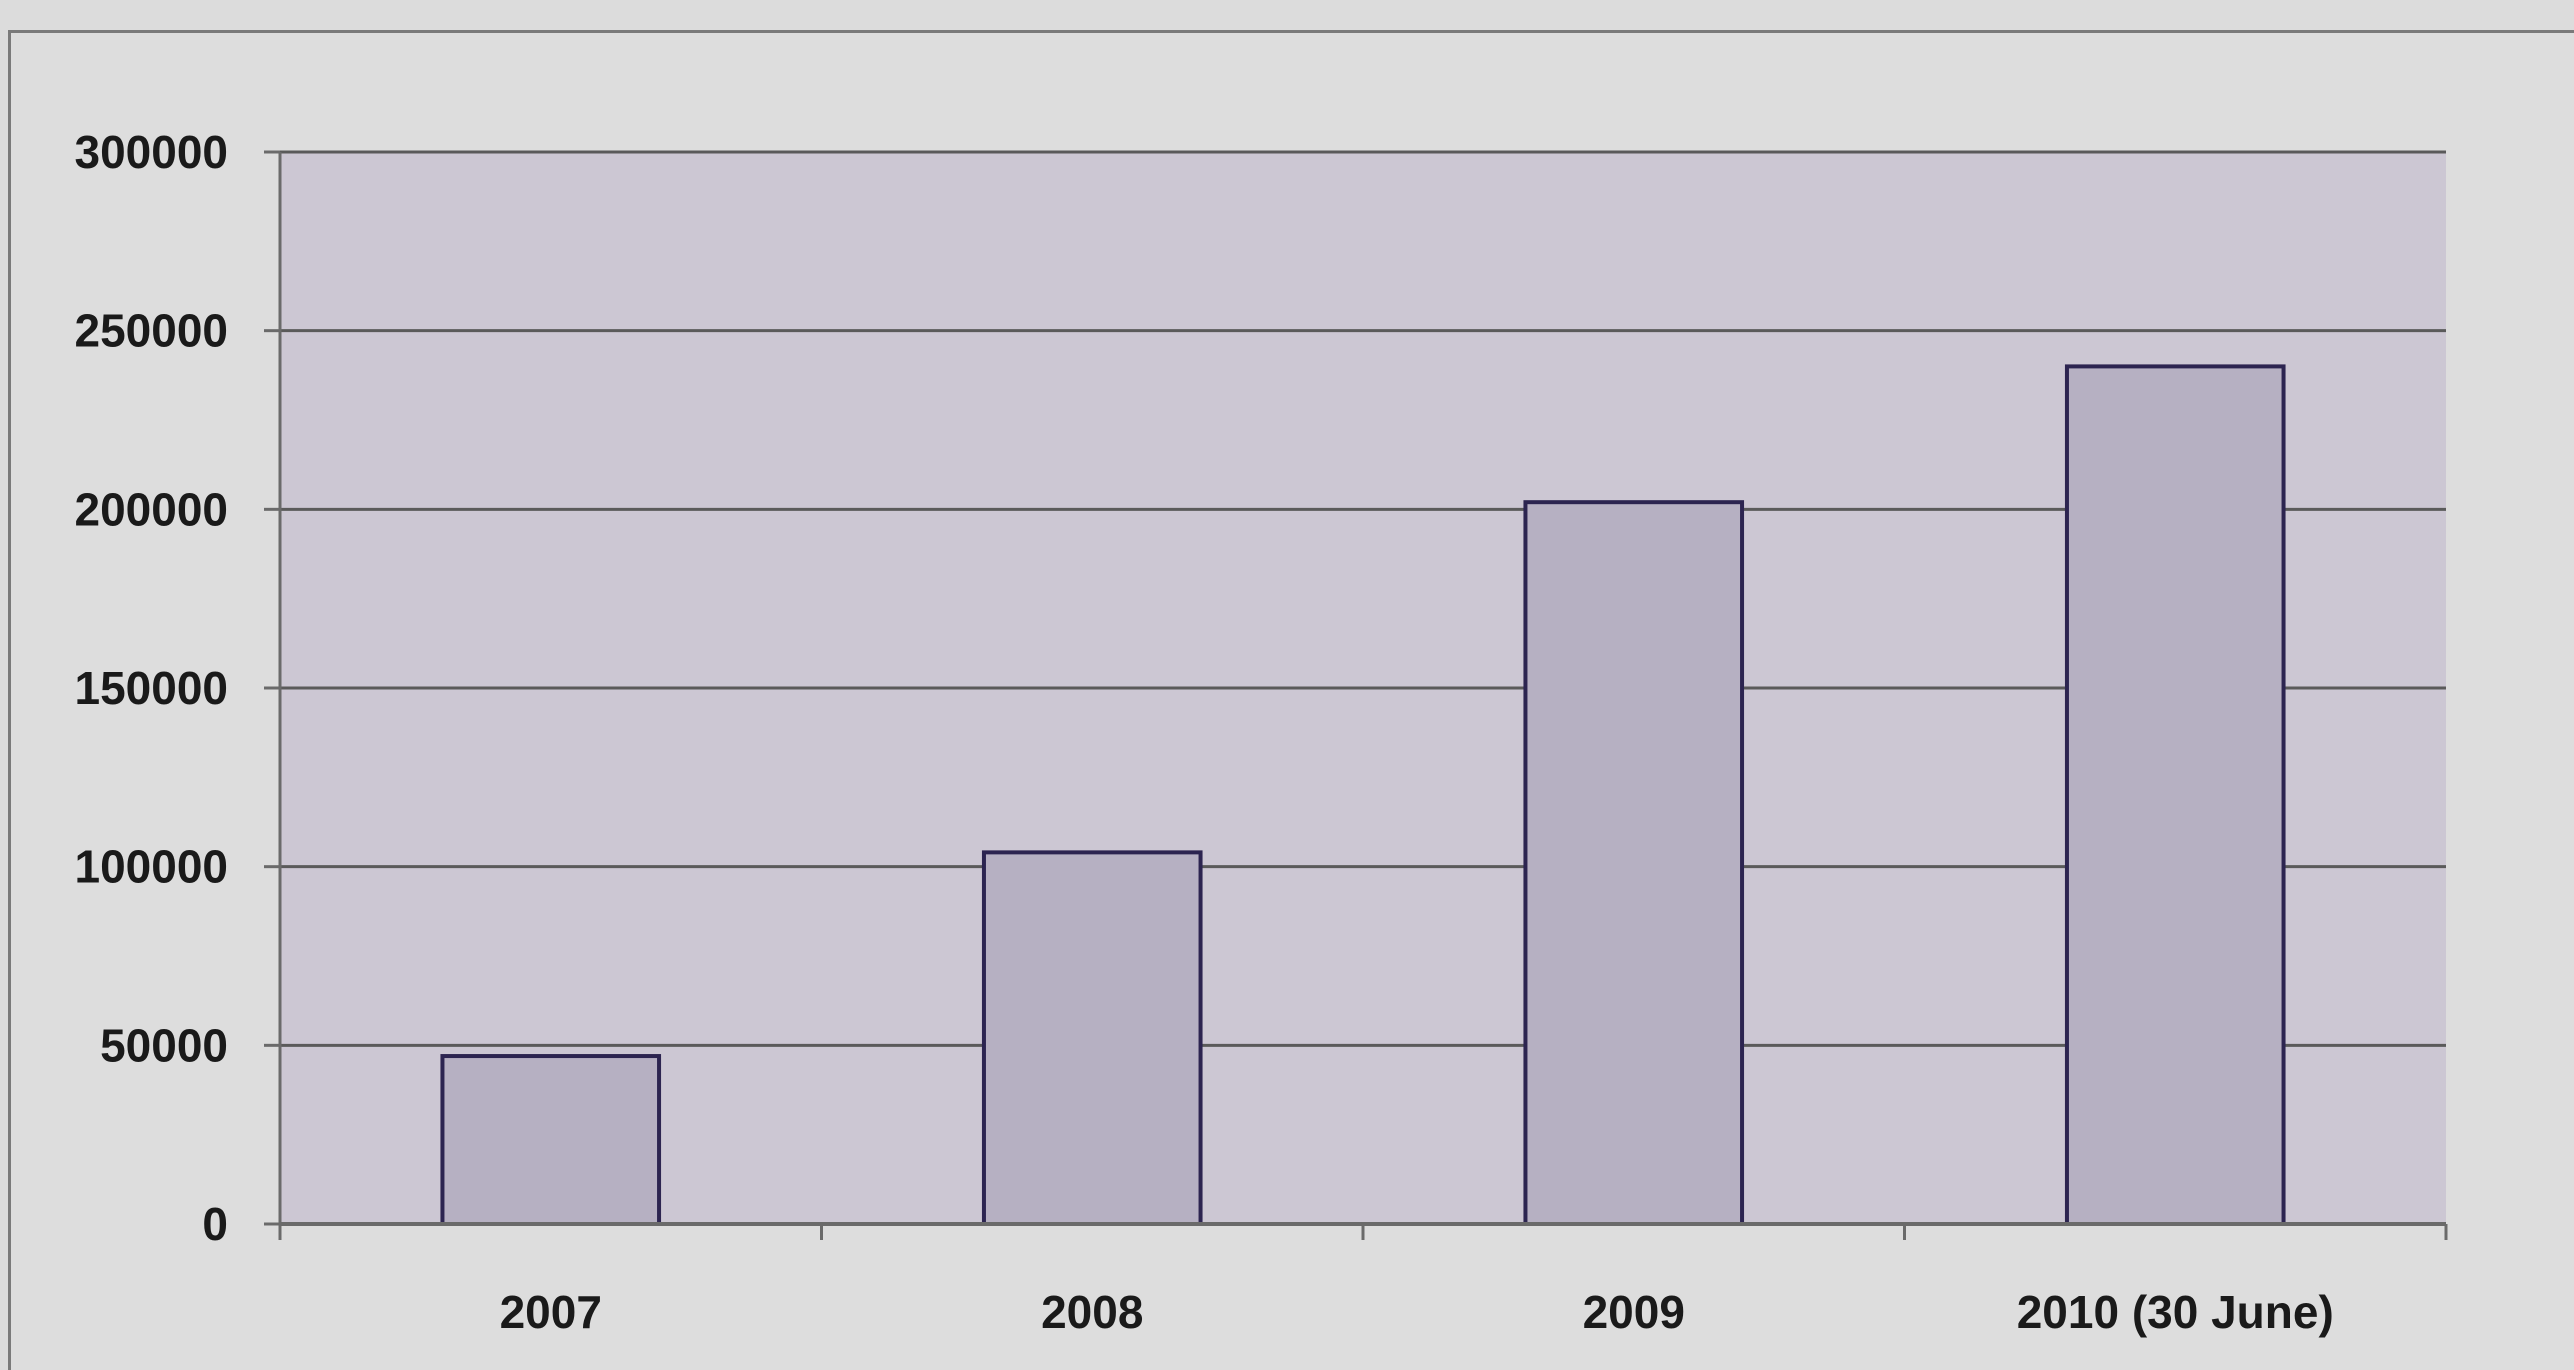 The height and width of the screenshot is (1370, 2574). What do you see at coordinates (551, 1312) in the screenshot?
I see `x-tick-label: 2007` at bounding box center [551, 1312].